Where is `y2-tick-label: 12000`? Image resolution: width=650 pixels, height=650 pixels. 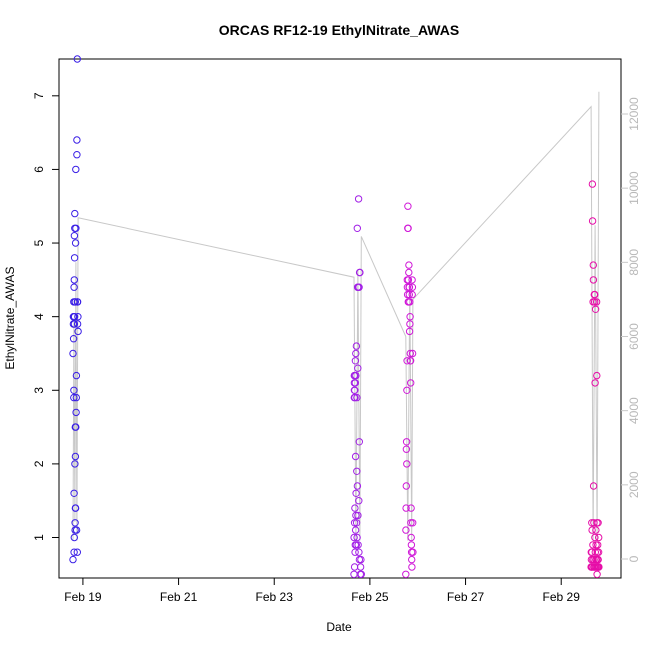
y2-tick-label: 12000 is located at coordinates (634, 114).